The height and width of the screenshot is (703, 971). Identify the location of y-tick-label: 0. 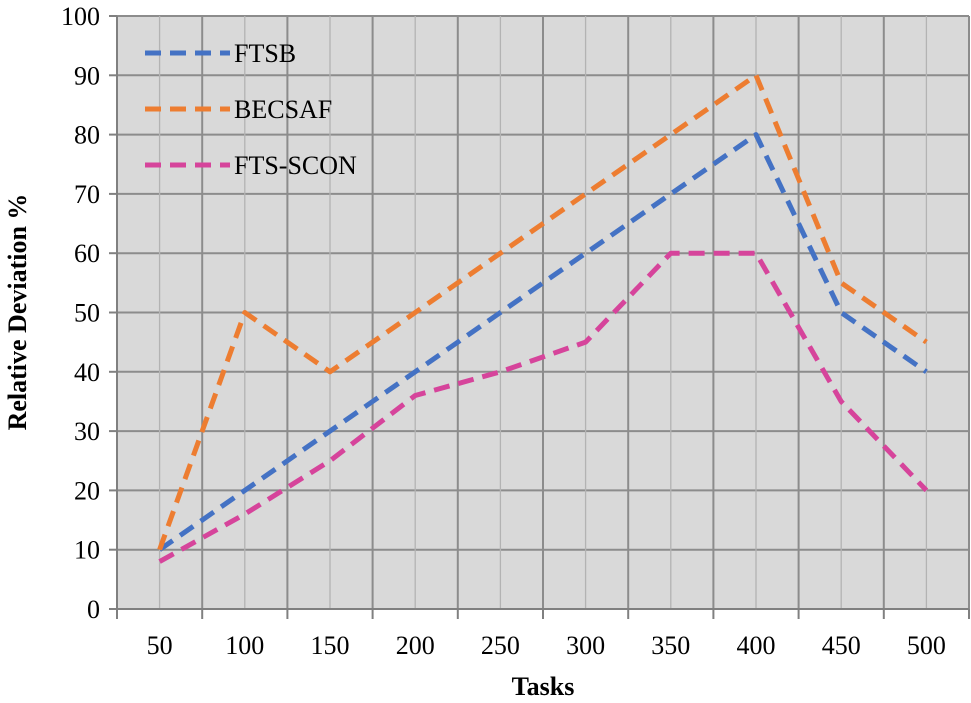
(93, 609).